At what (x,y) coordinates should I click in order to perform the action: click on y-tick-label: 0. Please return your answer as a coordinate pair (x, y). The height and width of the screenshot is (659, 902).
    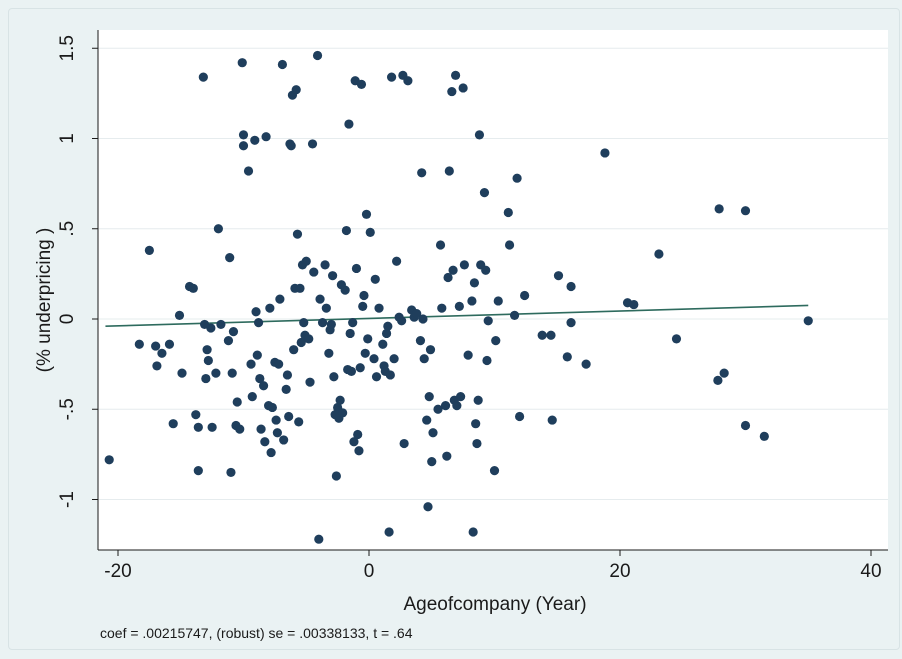
    Looking at the image, I should click on (67, 319).